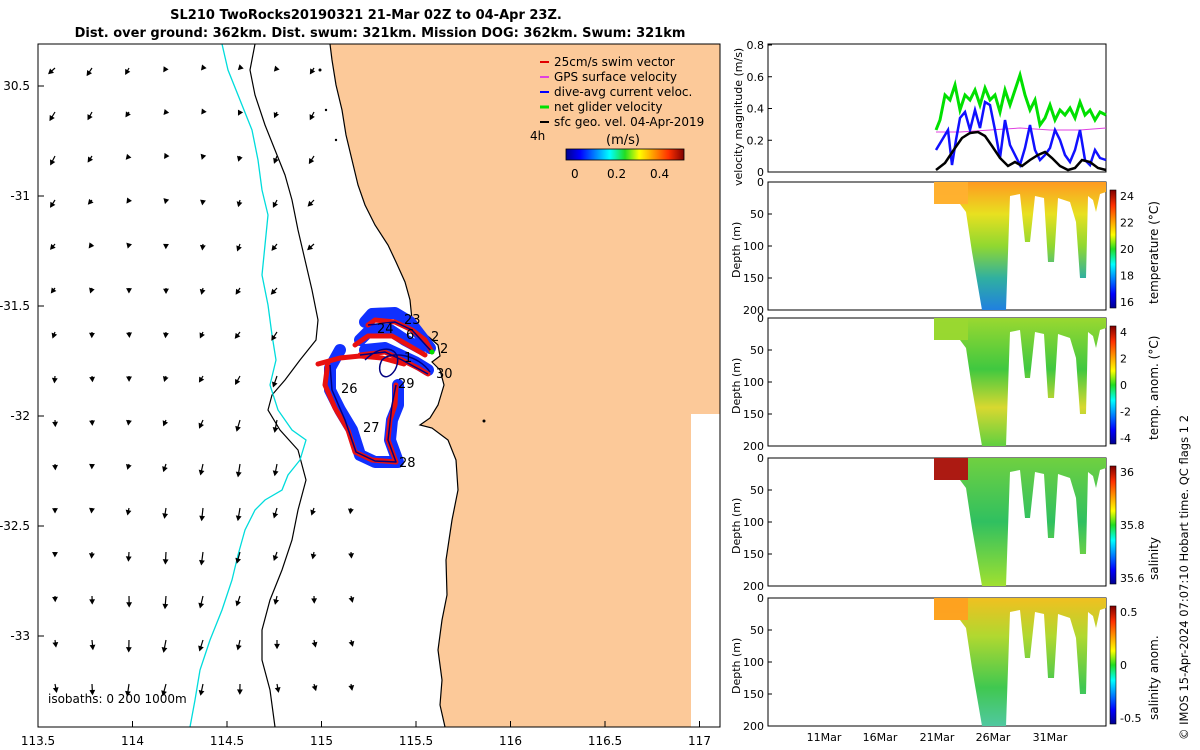 The width and height of the screenshot is (1200, 750). I want to click on net-glider-velocity-line, so click(1020, 100).